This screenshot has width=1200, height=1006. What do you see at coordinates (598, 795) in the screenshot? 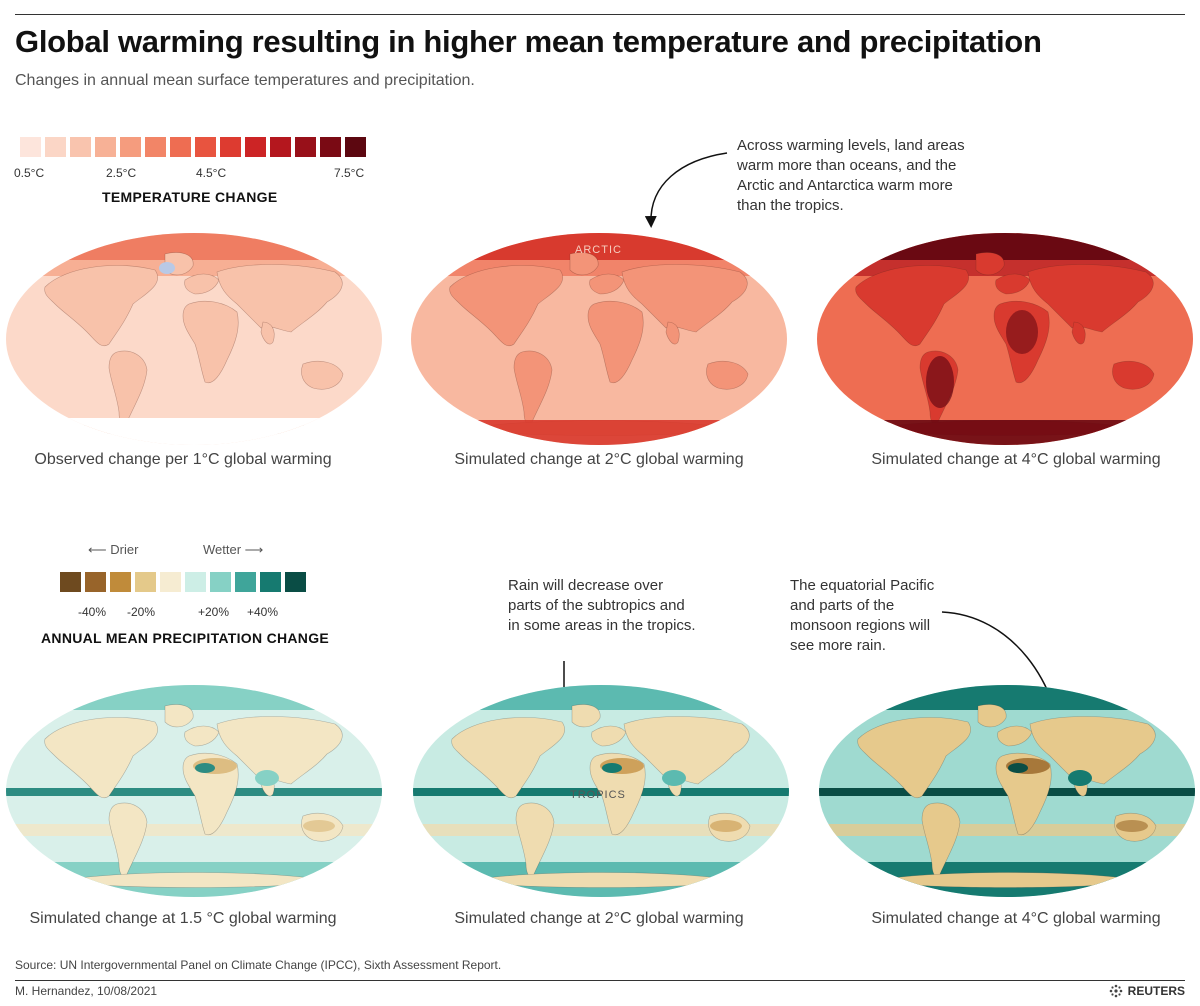
I see `tropics-map-label: TROPICS` at bounding box center [598, 795].